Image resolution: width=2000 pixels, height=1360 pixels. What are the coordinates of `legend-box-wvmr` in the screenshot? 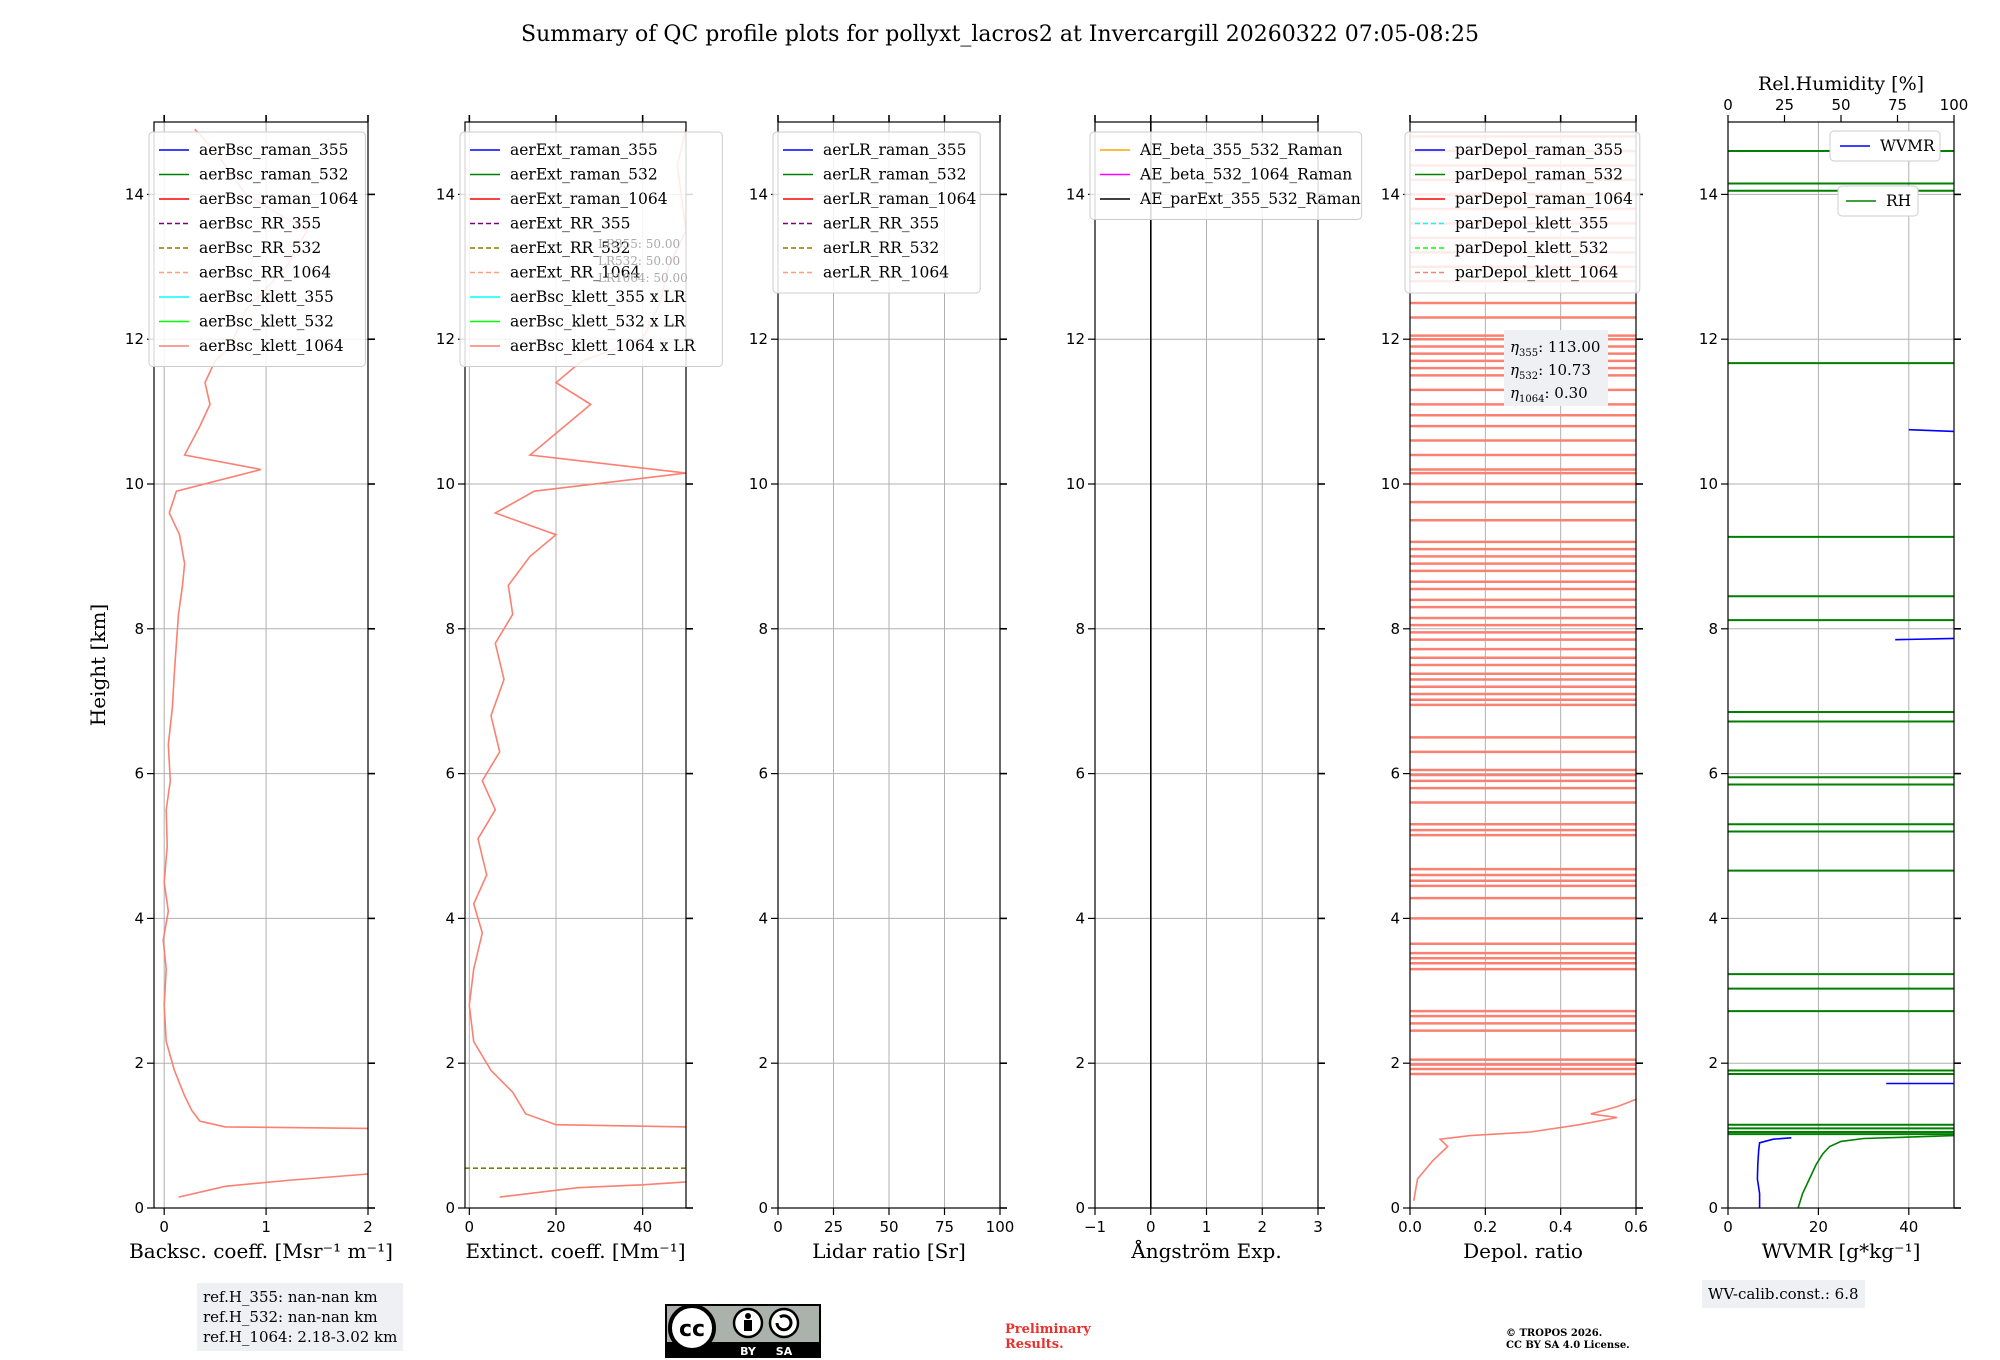 It's located at (1885, 146).